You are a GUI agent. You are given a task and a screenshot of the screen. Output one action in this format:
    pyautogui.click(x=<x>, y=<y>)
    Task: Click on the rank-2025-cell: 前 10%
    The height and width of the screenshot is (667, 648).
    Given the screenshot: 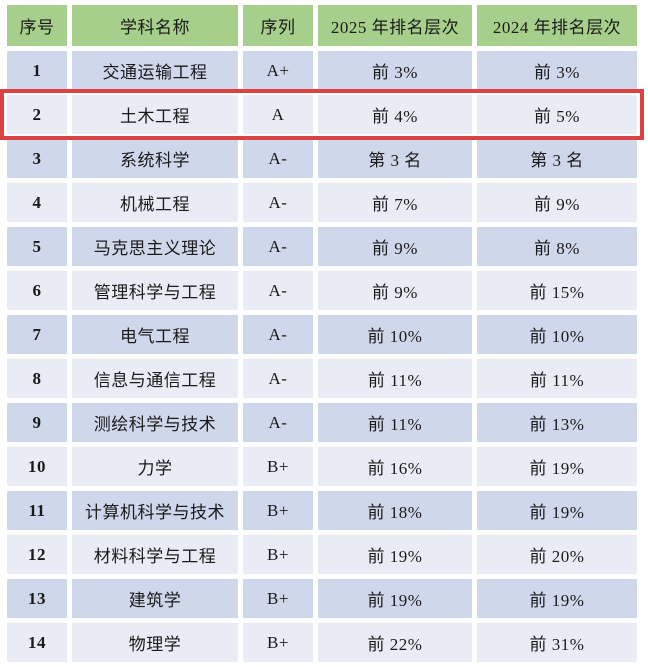 What is the action you would take?
    pyautogui.click(x=395, y=334)
    